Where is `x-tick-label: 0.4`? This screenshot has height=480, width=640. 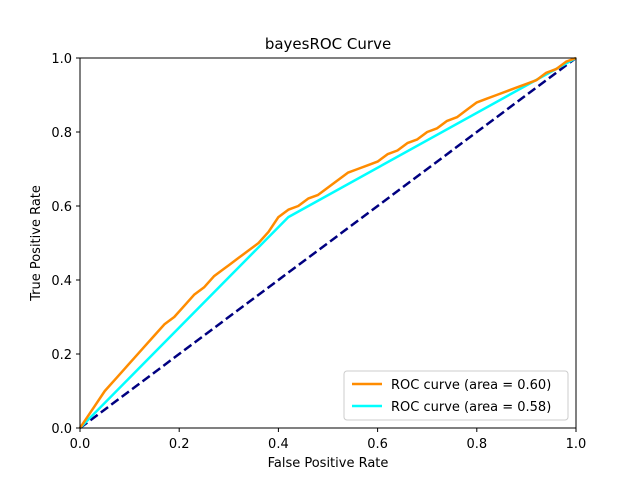
x-tick-label: 0.4 is located at coordinates (278, 444).